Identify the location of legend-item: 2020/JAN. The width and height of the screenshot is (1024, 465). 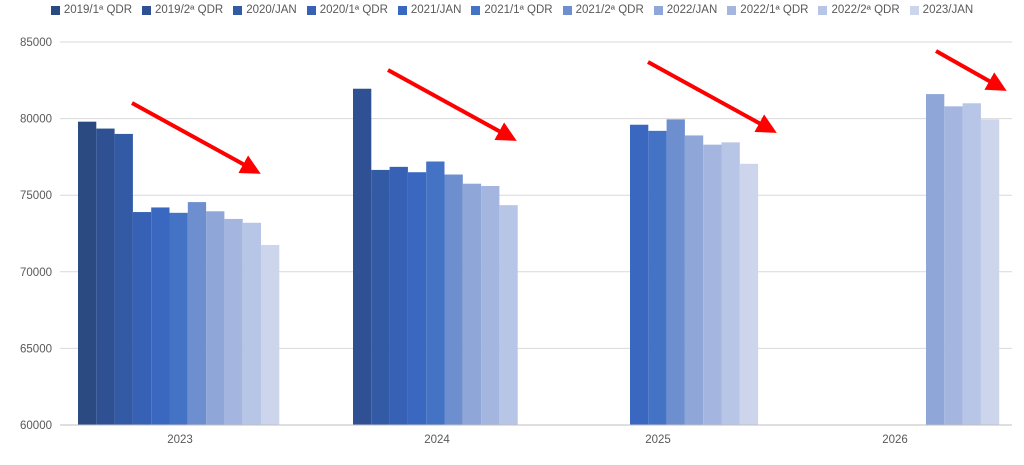
(265, 10).